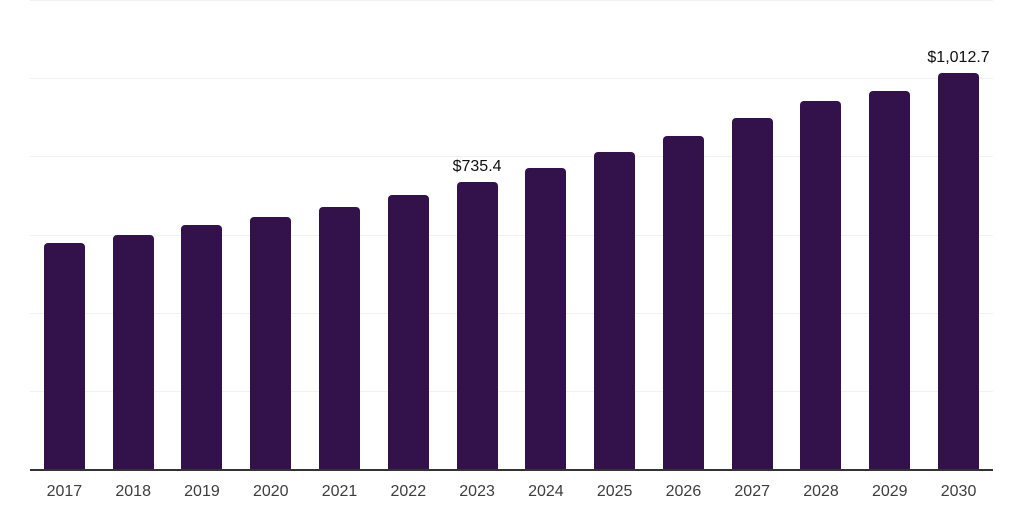 This screenshot has height=512, width=1024. I want to click on bar-column-2020, so click(270, 234).